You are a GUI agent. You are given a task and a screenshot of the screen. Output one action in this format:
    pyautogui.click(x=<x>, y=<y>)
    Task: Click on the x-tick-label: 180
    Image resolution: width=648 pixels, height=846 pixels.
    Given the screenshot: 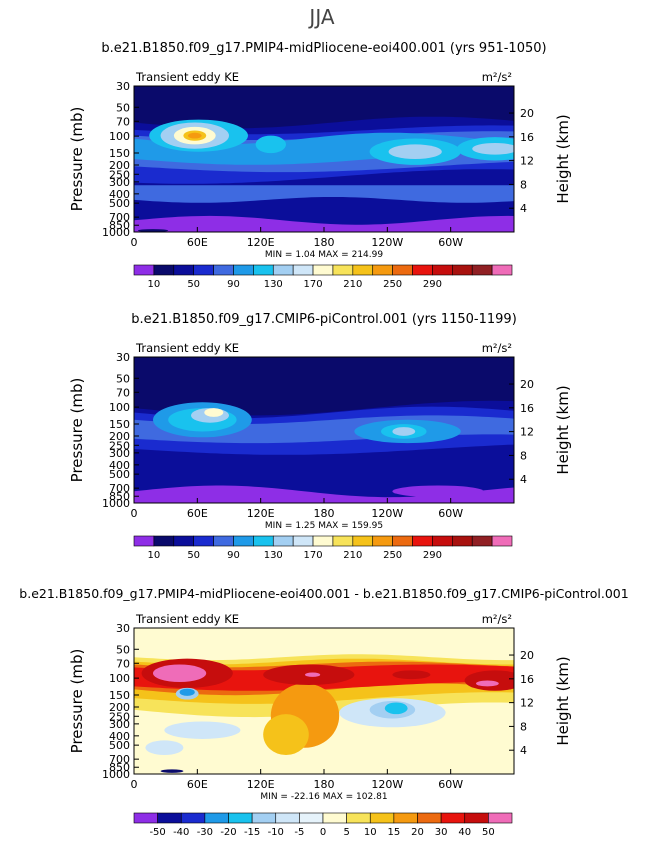 What is the action you would take?
    pyautogui.click(x=324, y=784)
    